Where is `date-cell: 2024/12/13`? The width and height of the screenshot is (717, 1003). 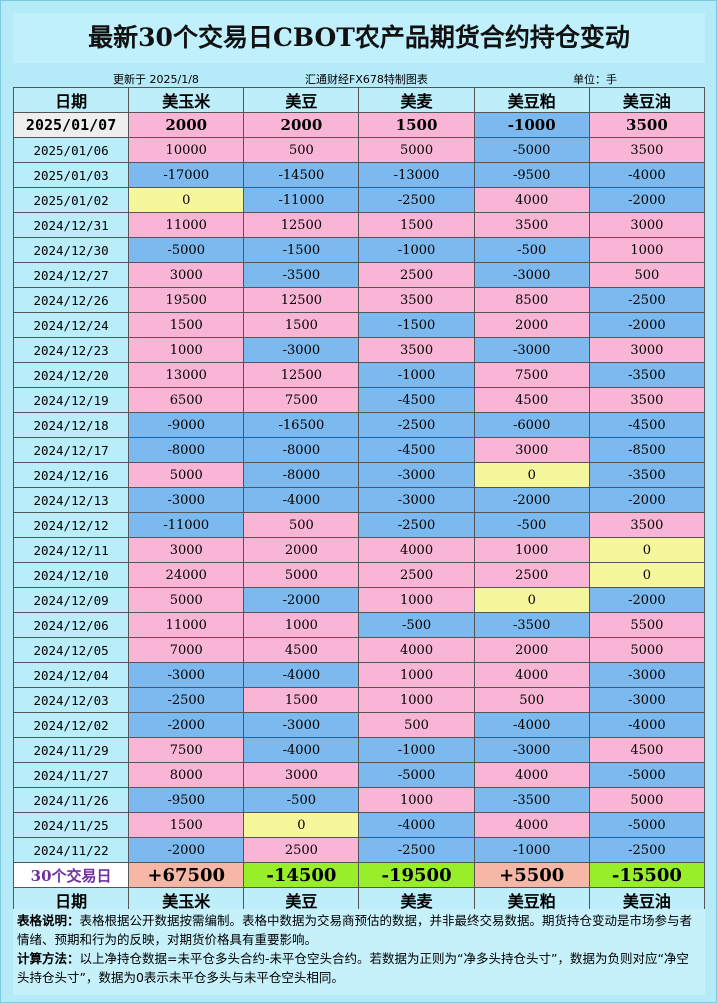 date-cell: 2024/12/13 is located at coordinates (71, 500).